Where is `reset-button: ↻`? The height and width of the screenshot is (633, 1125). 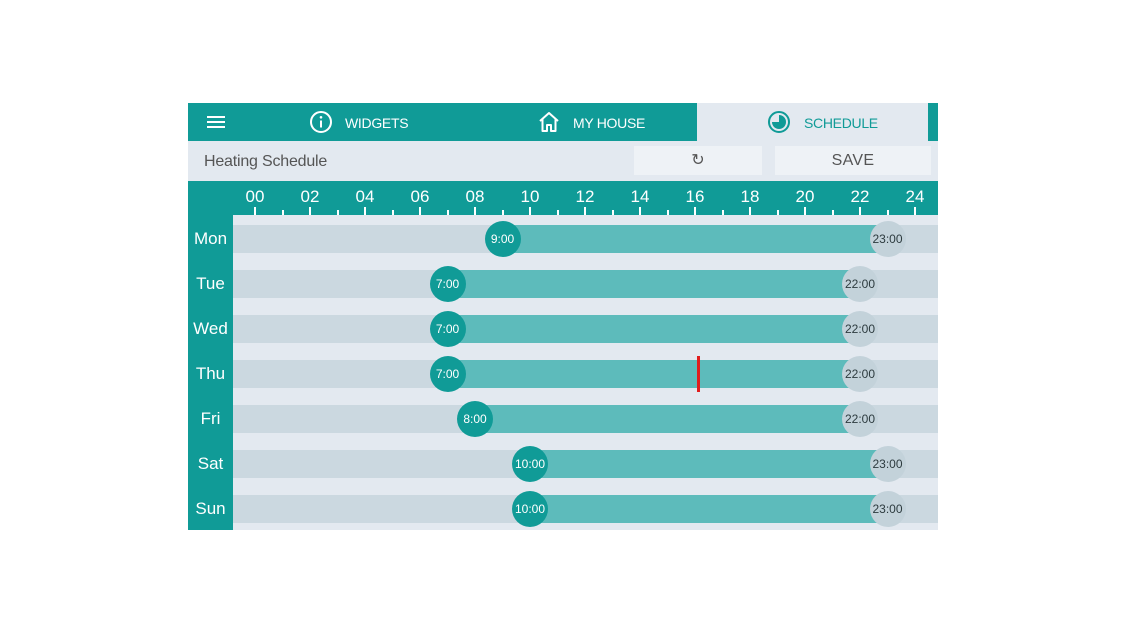
reset-button: ↻ is located at coordinates (698, 160).